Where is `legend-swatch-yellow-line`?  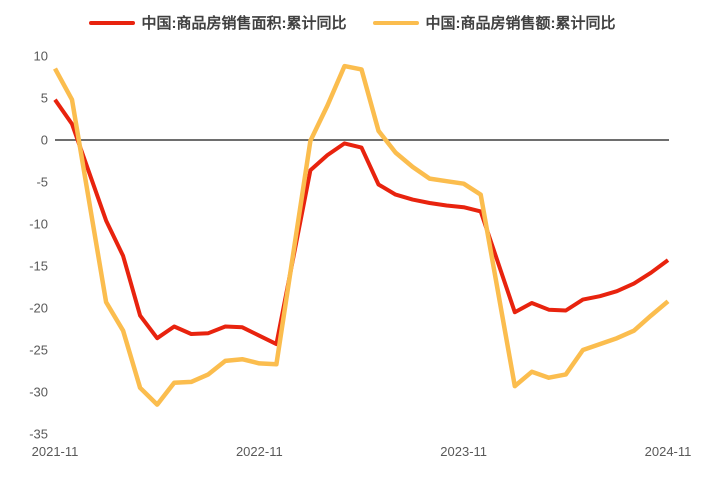
legend-swatch-yellow-line is located at coordinates (395, 22).